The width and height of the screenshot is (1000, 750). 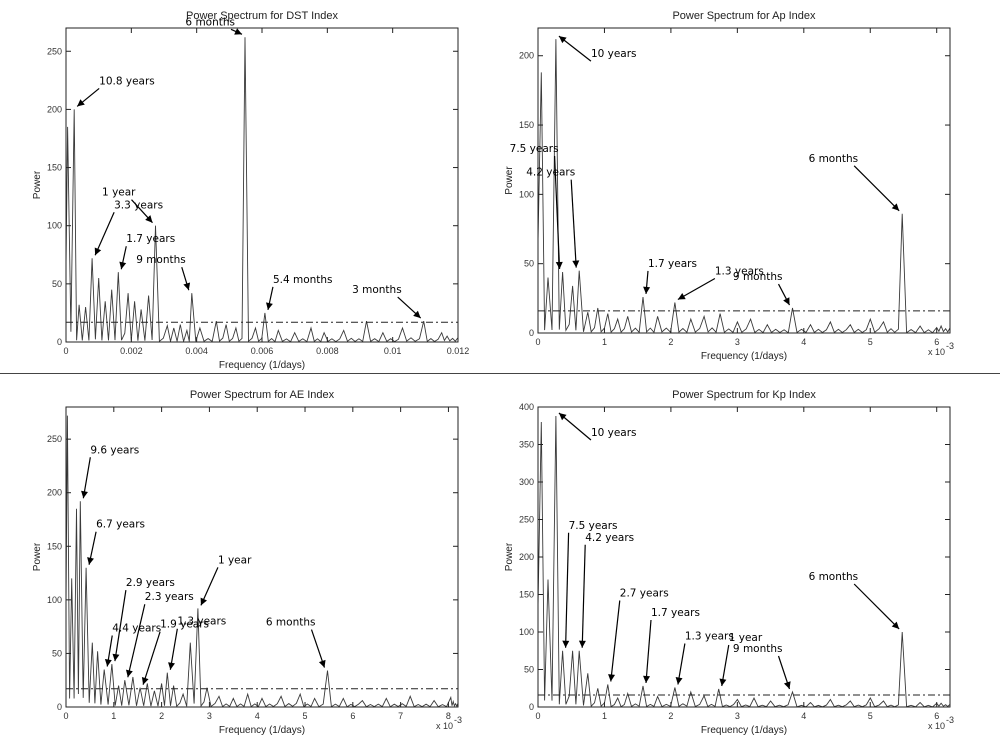 What do you see at coordinates (526, 407) in the screenshot?
I see `y-tick-label: 400` at bounding box center [526, 407].